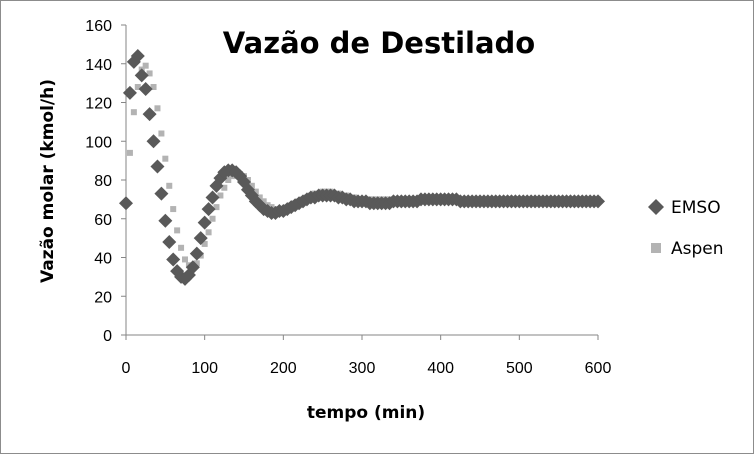  I want to click on legend-marker-emso, so click(656, 207).